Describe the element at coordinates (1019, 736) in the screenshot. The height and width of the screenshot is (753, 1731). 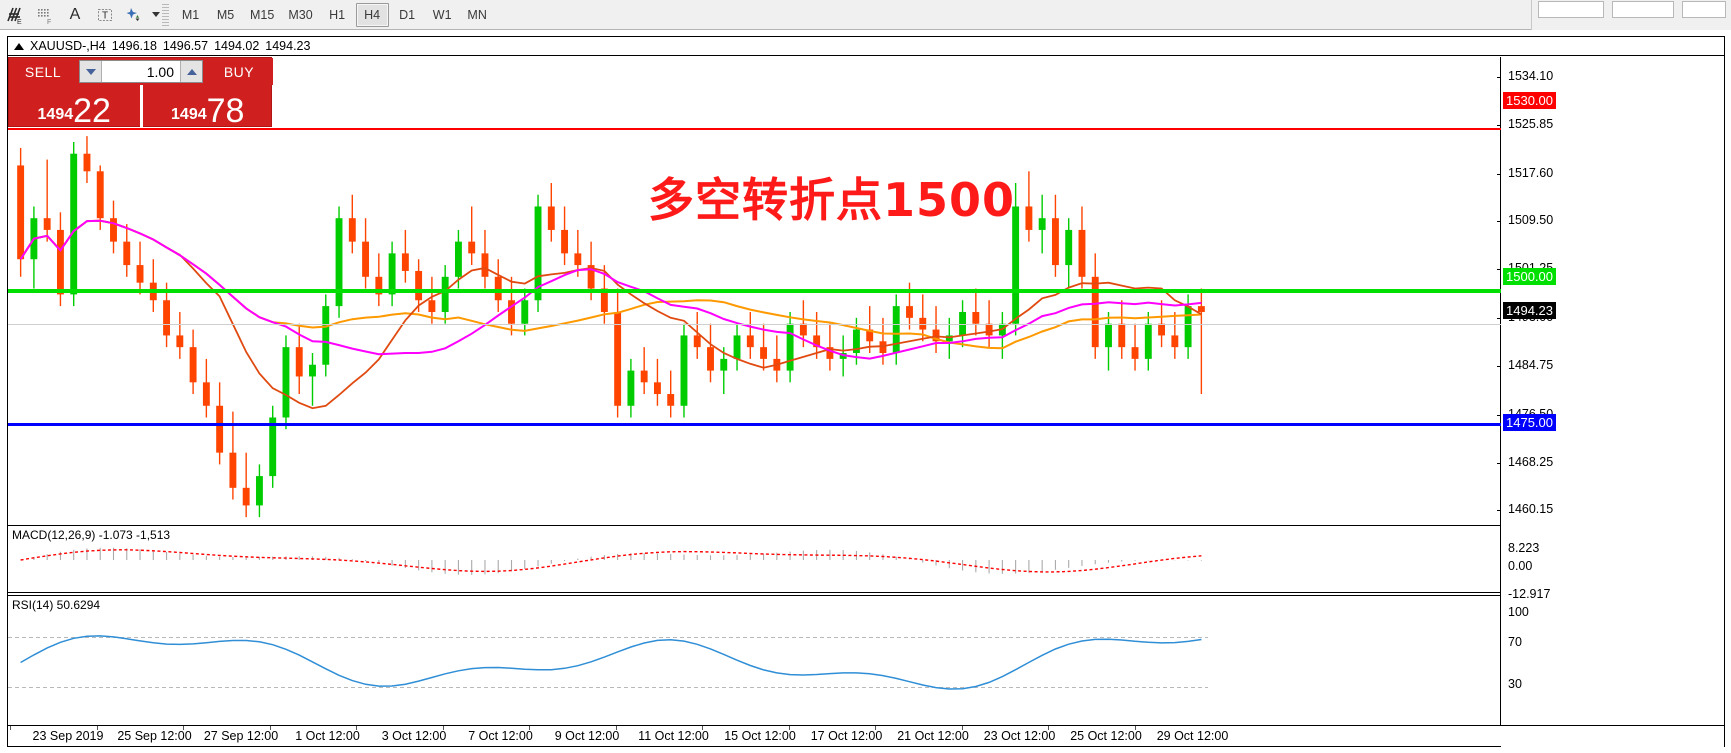
I see `time-tick-label: 23 Oct 12:00` at that location.